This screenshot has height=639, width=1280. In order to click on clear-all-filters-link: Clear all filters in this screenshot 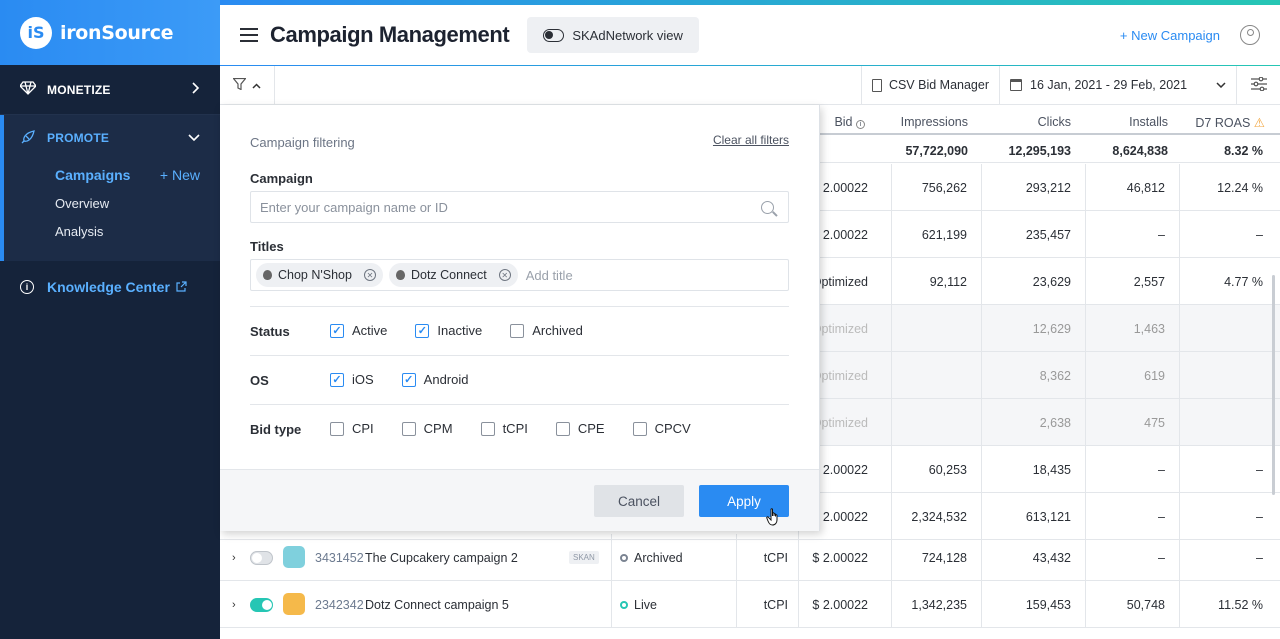, I will do `click(750, 140)`.